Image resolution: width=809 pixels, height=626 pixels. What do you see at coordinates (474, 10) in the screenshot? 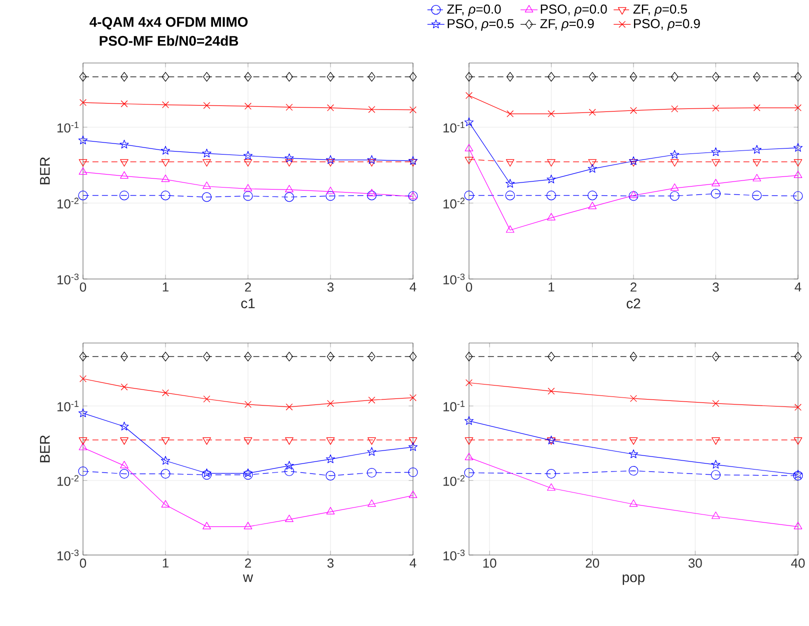
I see `legend-label: ZF, ρ=0.0` at bounding box center [474, 10].